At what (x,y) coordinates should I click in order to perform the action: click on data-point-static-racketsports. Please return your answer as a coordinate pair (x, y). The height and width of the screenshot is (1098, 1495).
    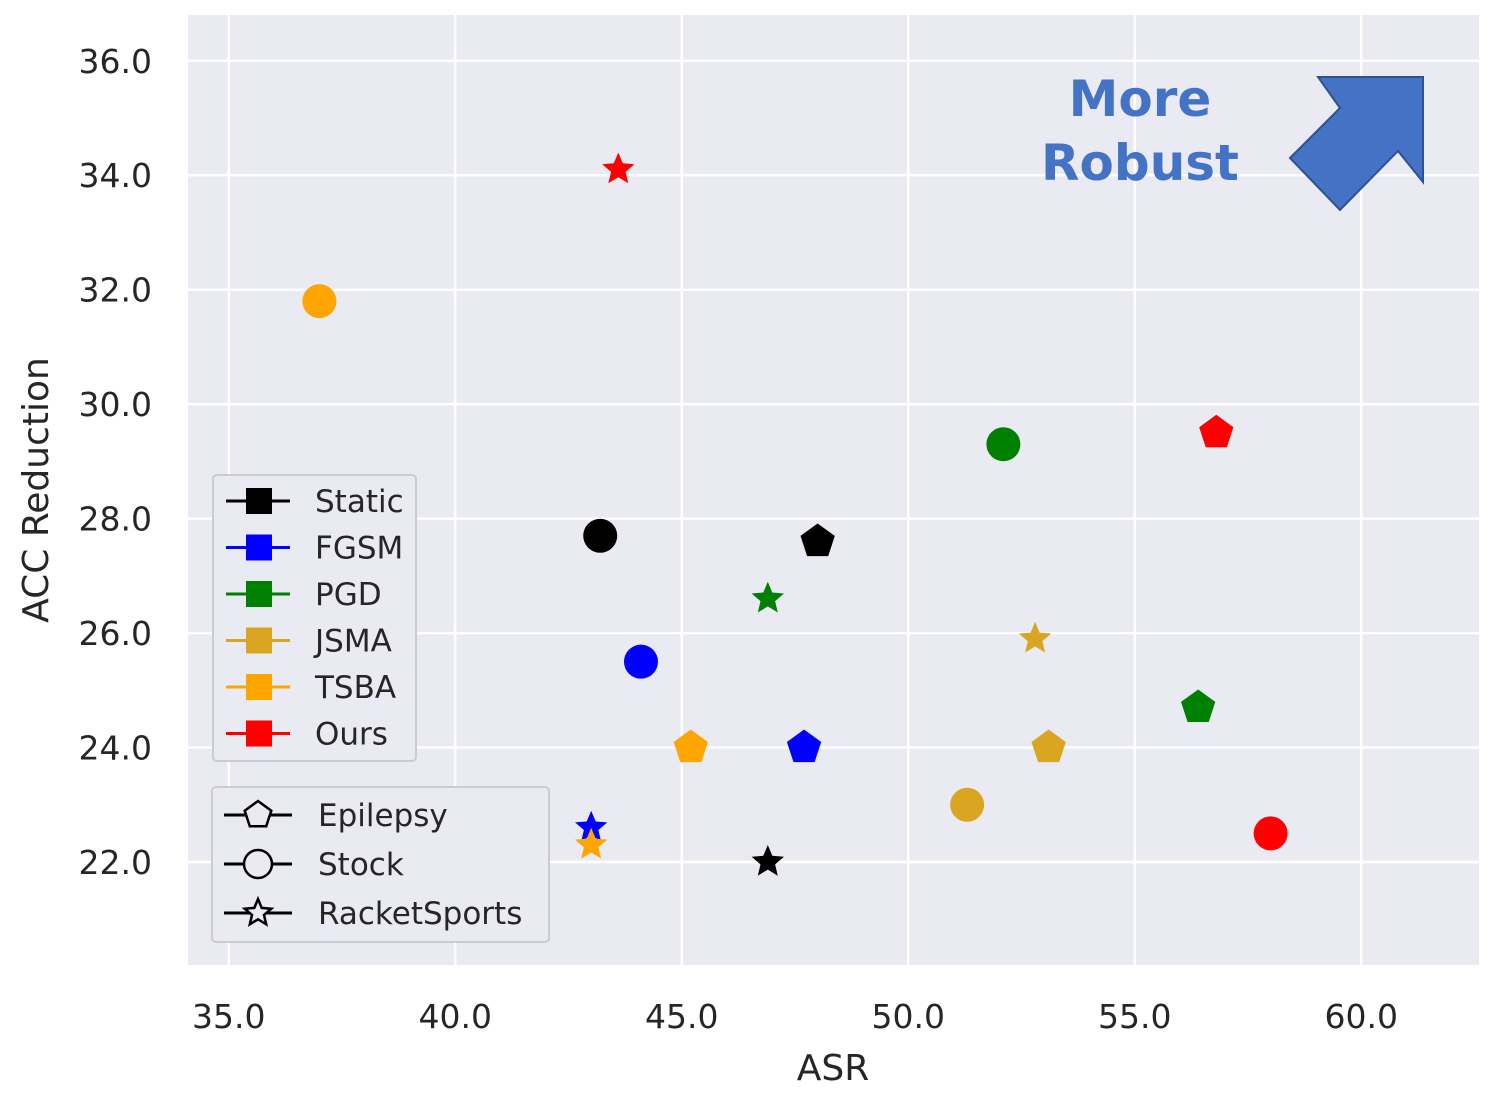
    Looking at the image, I should click on (767, 860).